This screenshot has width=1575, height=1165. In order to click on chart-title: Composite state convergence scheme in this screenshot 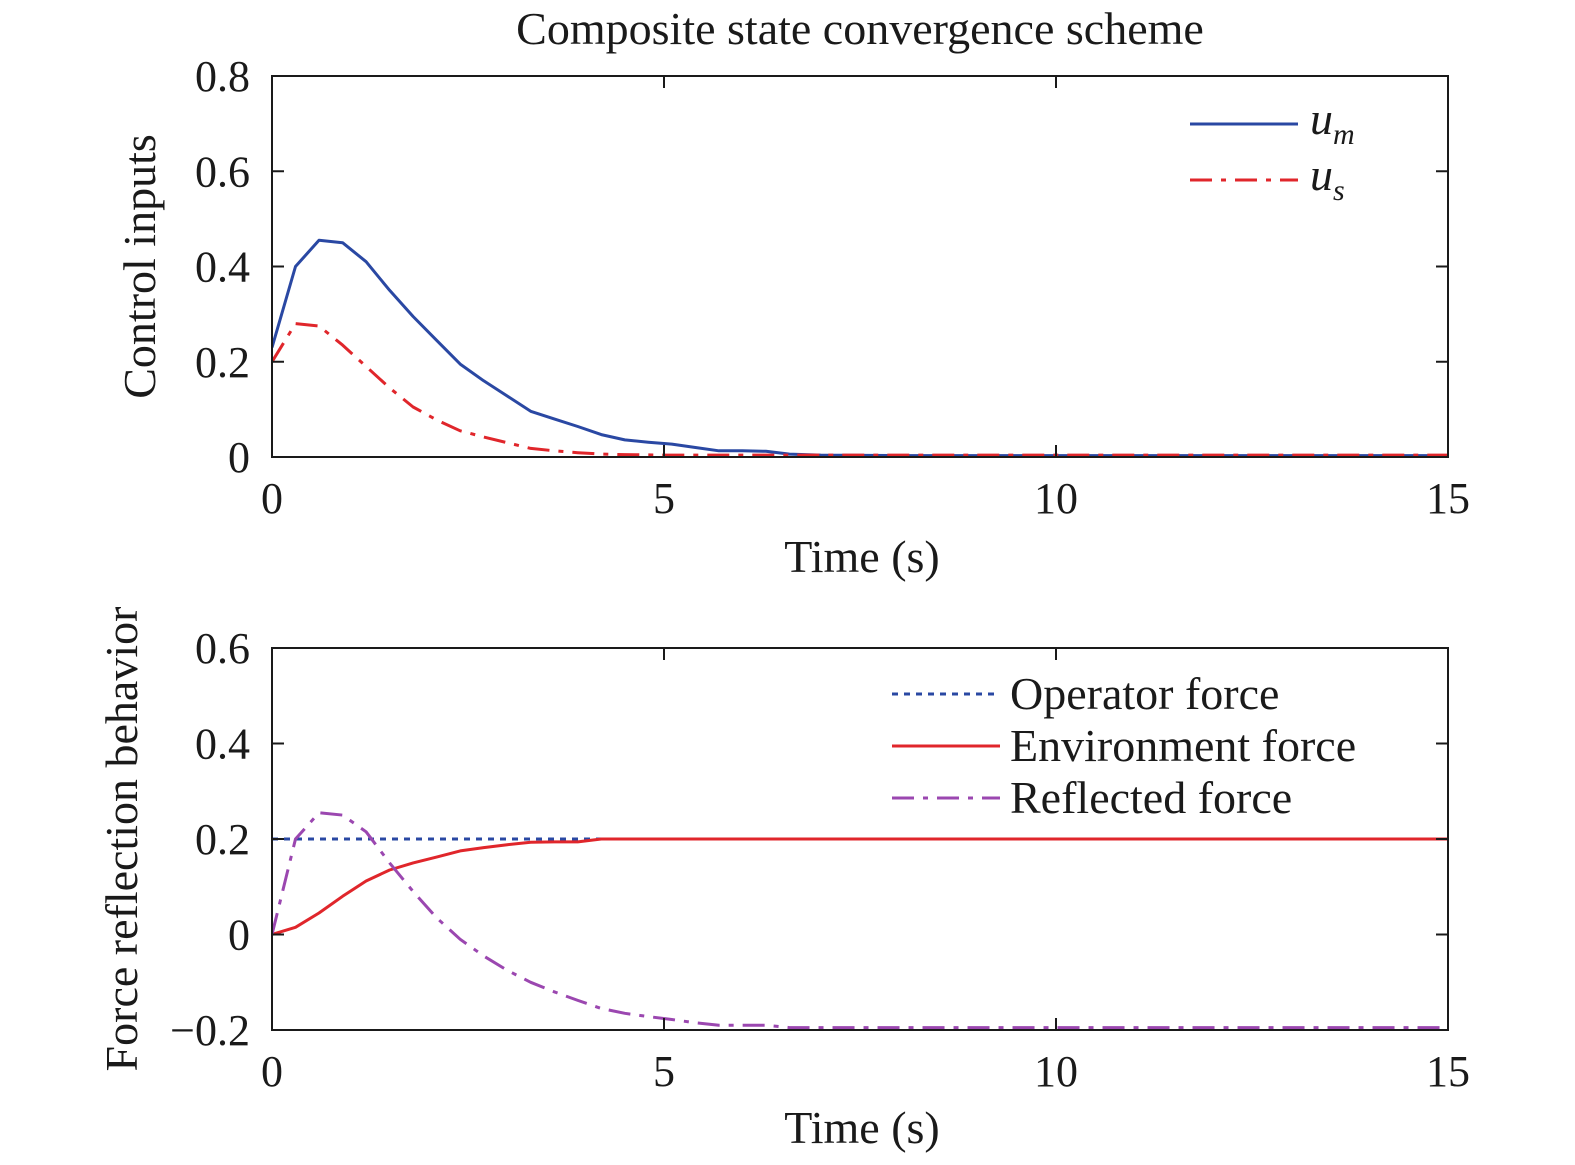, I will do `click(860, 28)`.